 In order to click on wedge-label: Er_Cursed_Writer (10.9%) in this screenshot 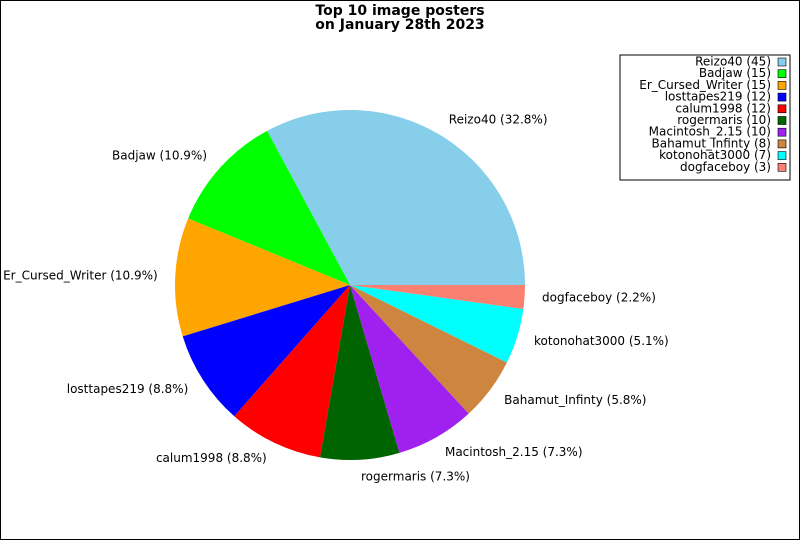, I will do `click(80, 276)`.